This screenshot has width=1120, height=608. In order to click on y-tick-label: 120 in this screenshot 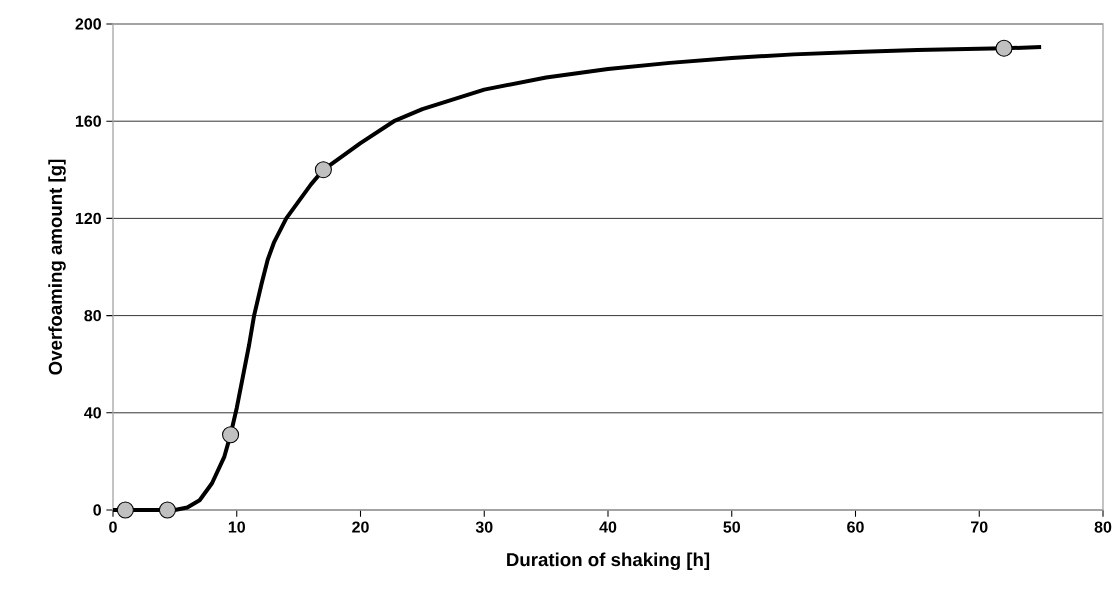, I will do `click(88, 218)`.